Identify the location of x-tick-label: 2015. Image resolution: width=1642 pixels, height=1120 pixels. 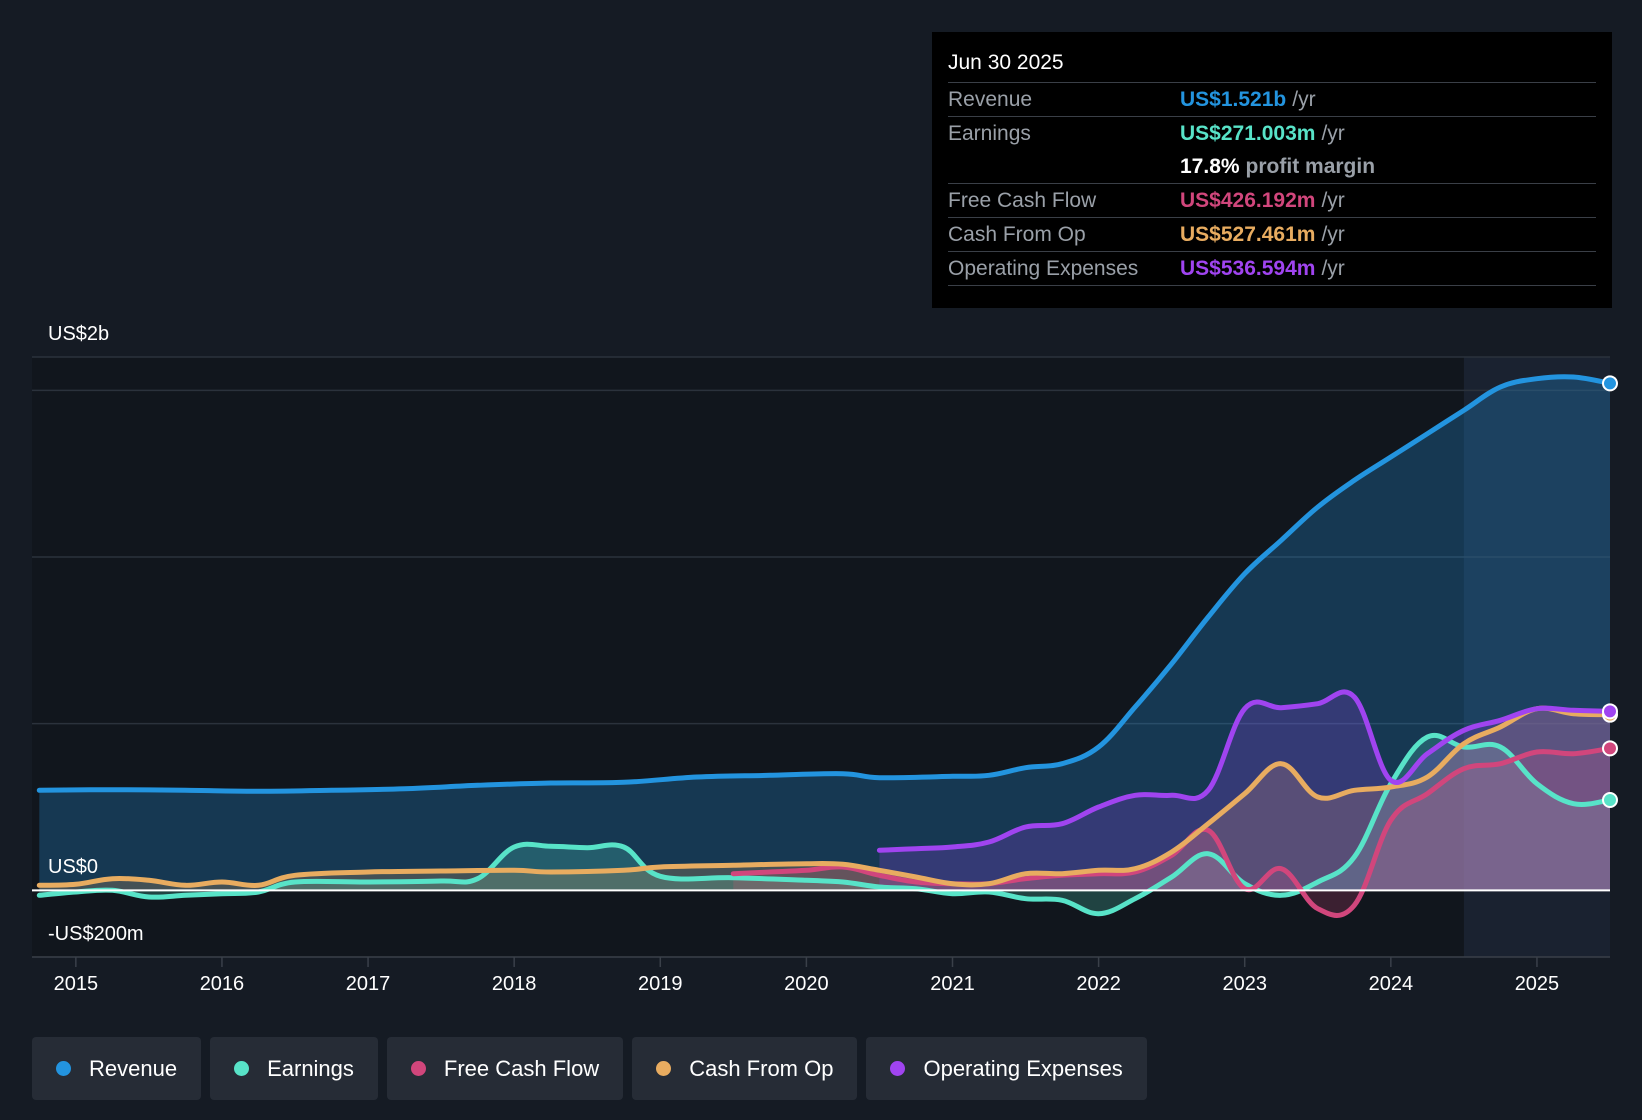
(76, 984).